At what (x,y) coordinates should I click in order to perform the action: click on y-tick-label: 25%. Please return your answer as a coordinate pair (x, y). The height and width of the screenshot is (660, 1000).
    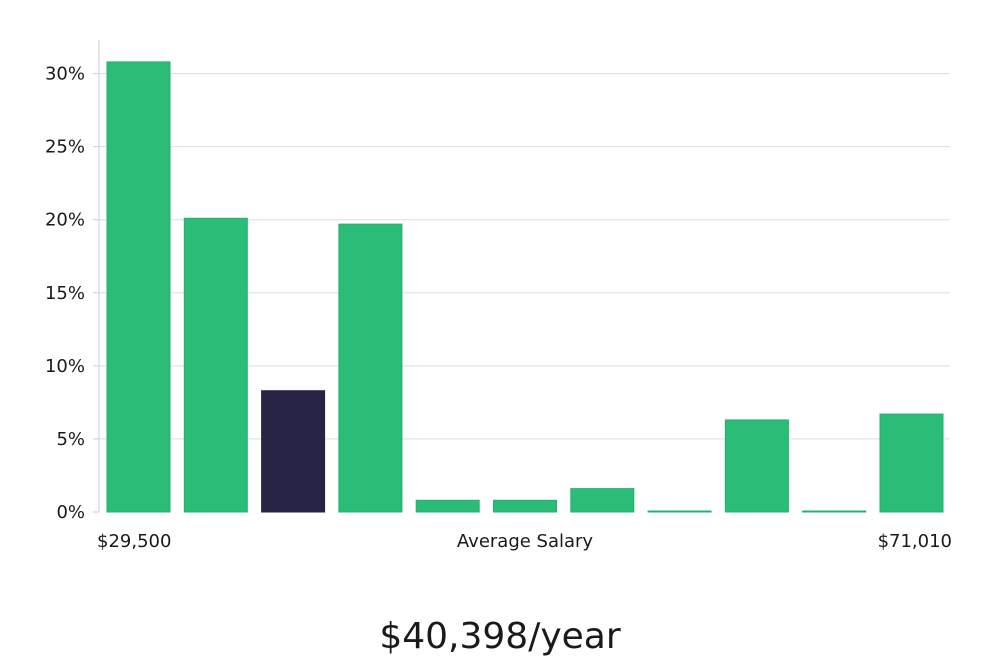
    Looking at the image, I should click on (65, 147).